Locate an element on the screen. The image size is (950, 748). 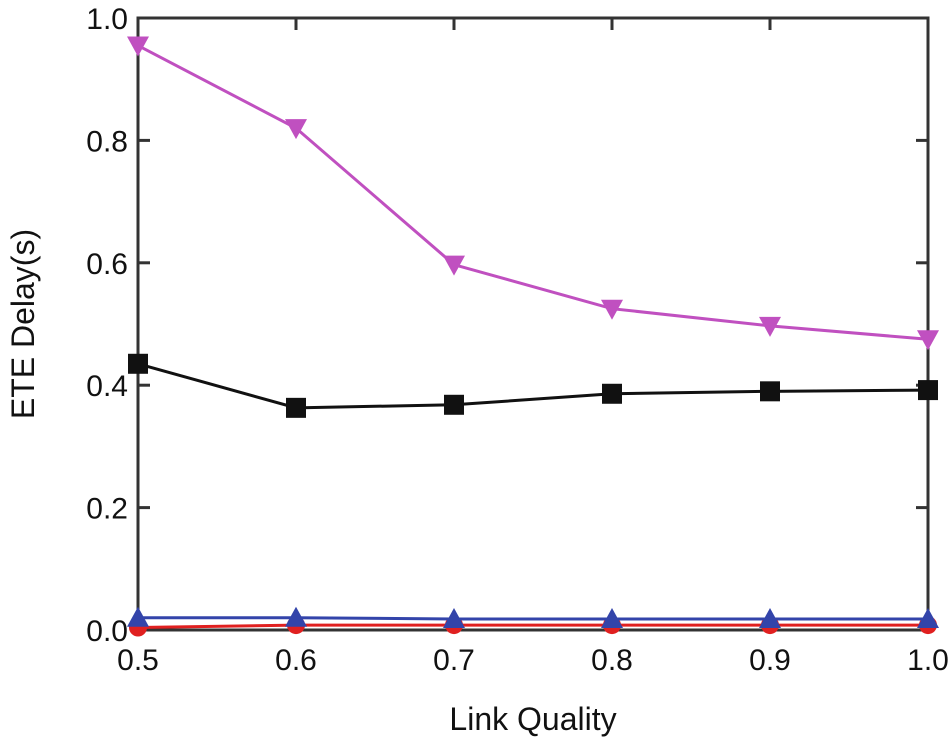
x-tick-label: 0.5 is located at coordinates (138, 660).